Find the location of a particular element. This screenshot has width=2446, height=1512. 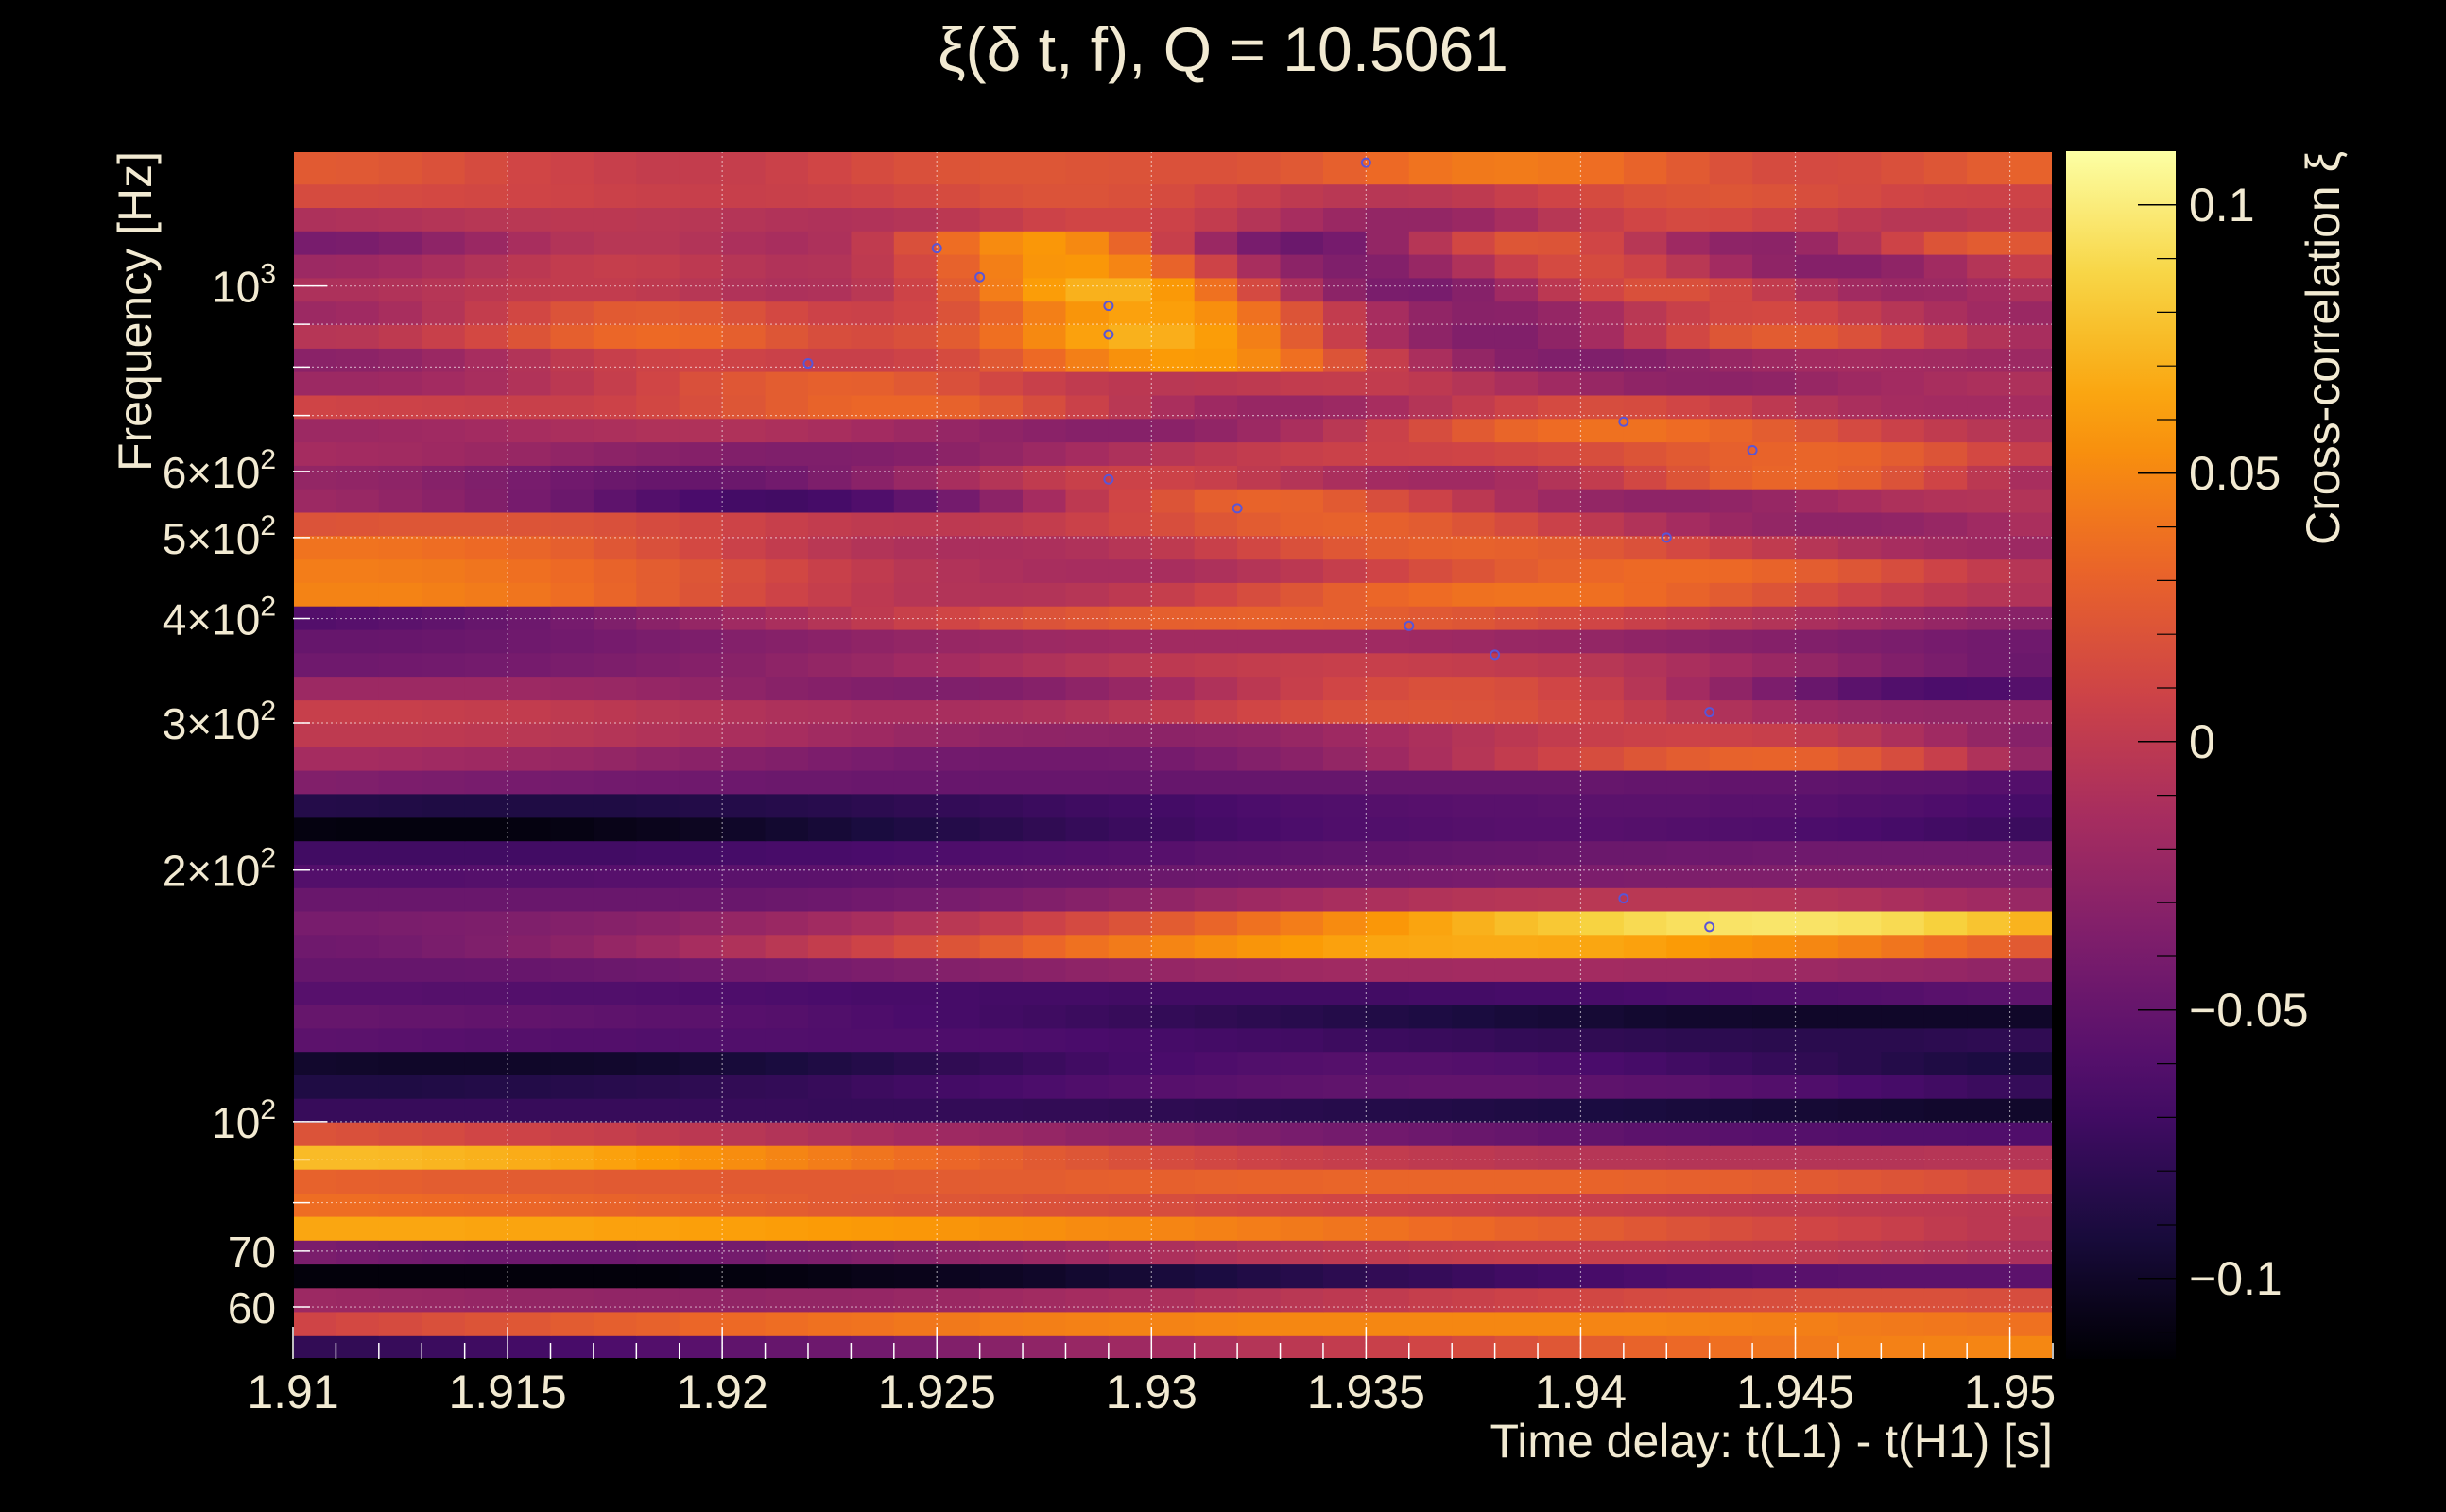

peak-marker is located at coordinates (1365, 162).